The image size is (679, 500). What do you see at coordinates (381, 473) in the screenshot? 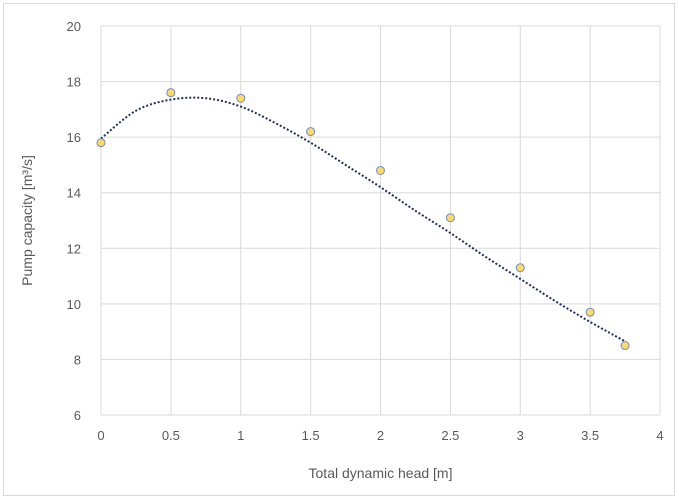
I see `x-axis-title: Total dynamic head [m]` at bounding box center [381, 473].